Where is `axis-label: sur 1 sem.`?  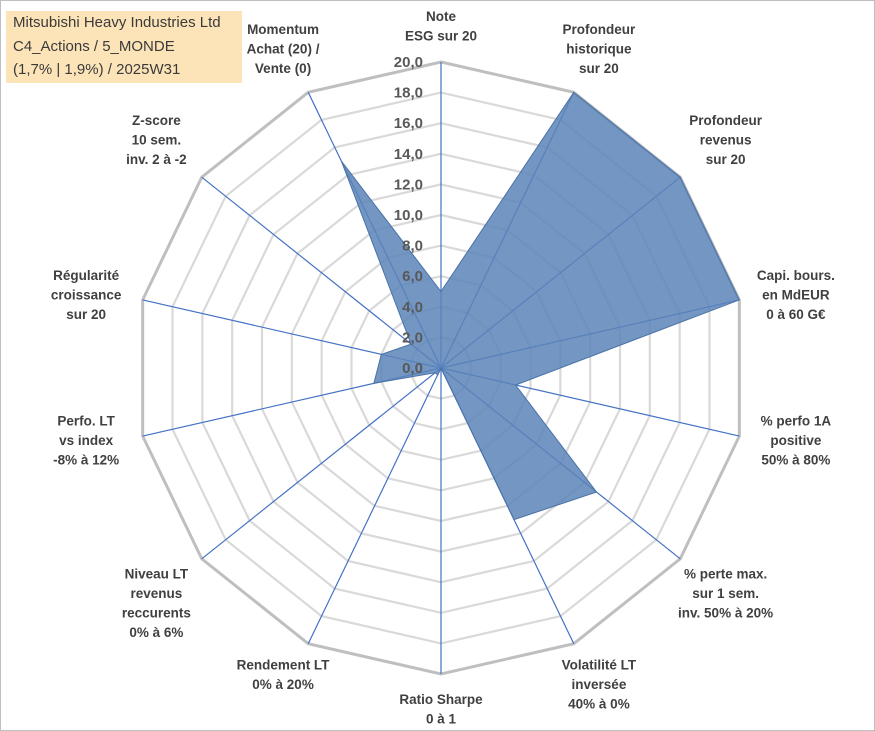
axis-label: sur 1 sem. is located at coordinates (725, 593).